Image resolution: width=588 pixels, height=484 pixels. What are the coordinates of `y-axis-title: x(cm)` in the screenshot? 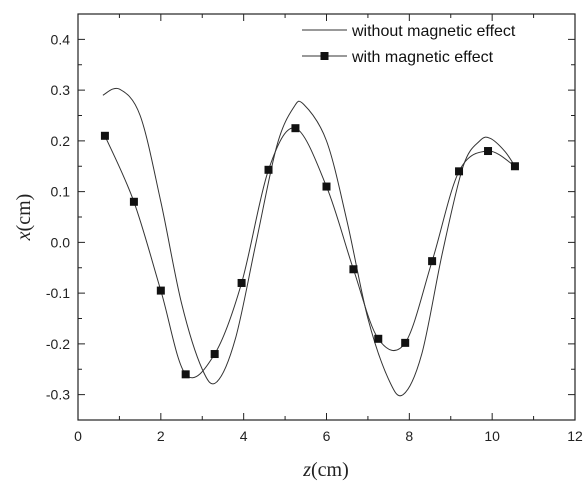 It's located at (24, 218).